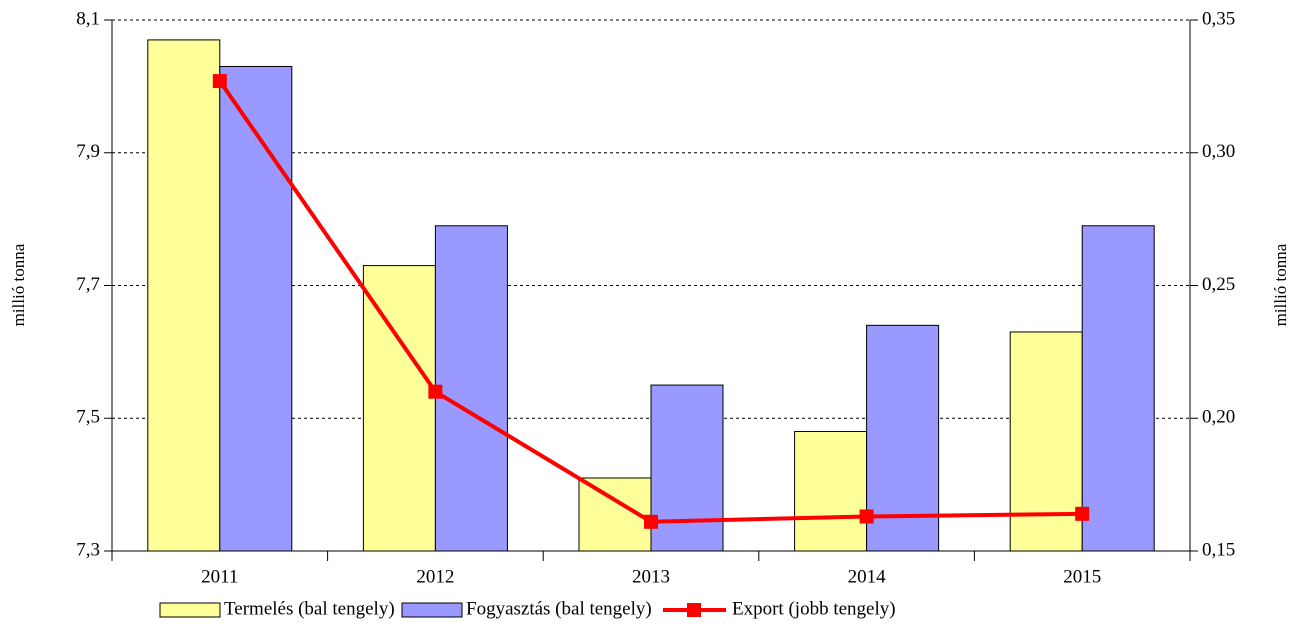 The width and height of the screenshot is (1300, 630). What do you see at coordinates (18, 284) in the screenshot?
I see `y-axis-label: millió tonna` at bounding box center [18, 284].